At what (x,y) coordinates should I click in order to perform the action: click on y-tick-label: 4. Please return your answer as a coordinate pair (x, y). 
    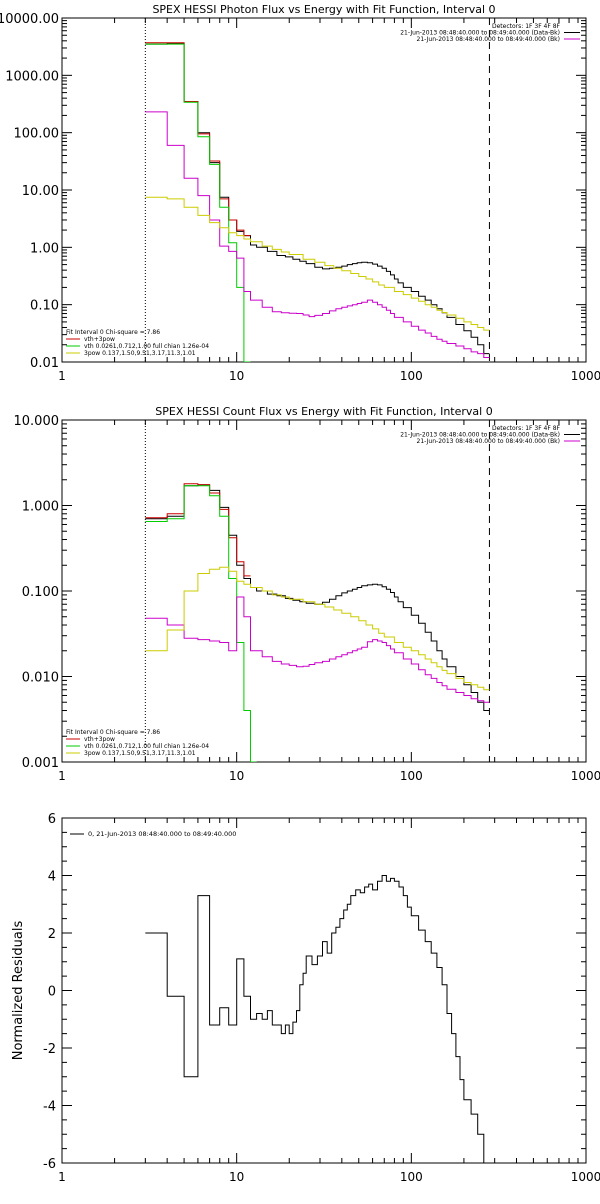
    Looking at the image, I should click on (52, 877).